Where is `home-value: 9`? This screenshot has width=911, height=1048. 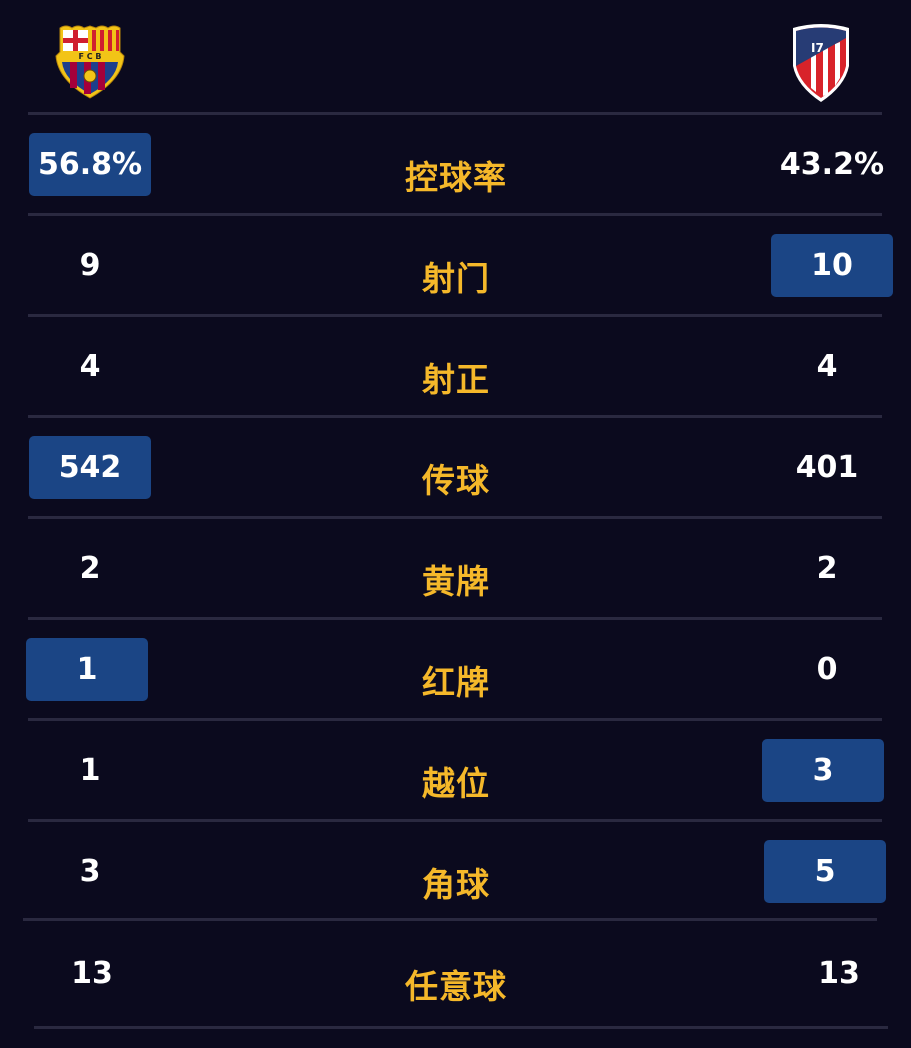
home-value: 9 is located at coordinates (90, 265).